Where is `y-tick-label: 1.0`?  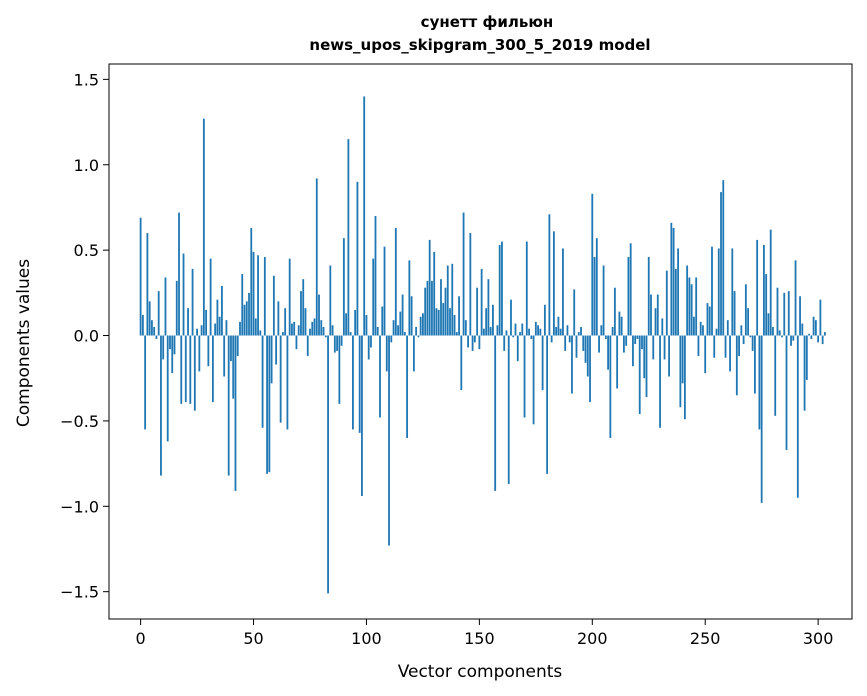
y-tick-label: 1.0 is located at coordinates (86, 165).